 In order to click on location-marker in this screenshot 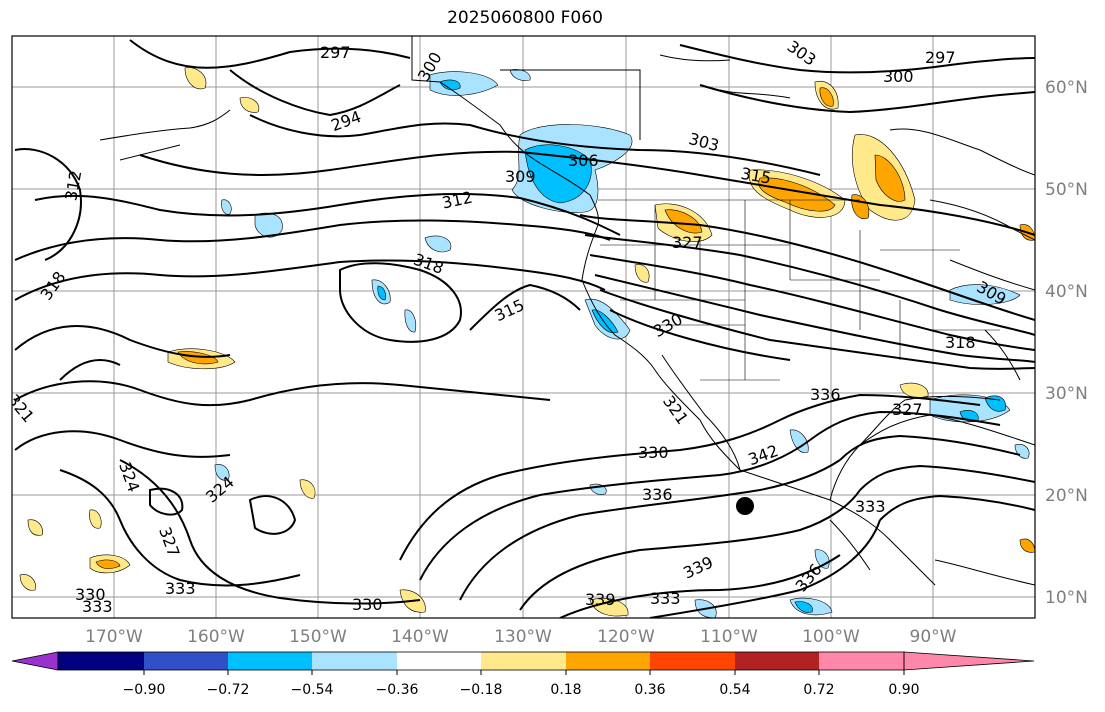, I will do `click(745, 506)`.